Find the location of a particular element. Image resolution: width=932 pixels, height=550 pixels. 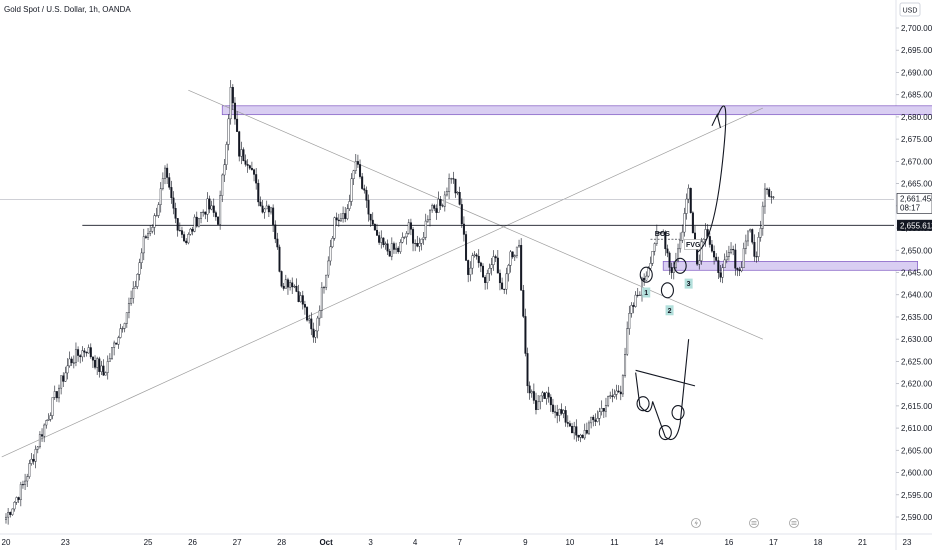

y-tick-label: 2,605.000 is located at coordinates (916, 450).